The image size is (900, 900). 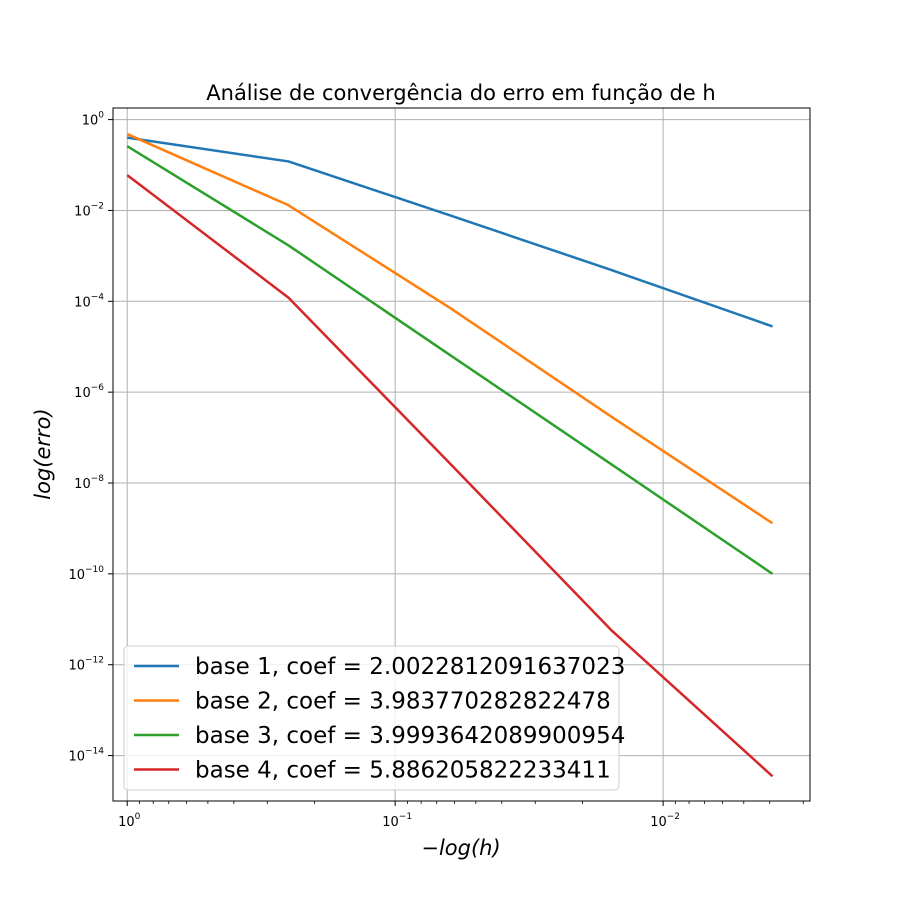 What do you see at coordinates (138, 817) in the screenshot?
I see `x-tick-label-exponent: 0` at bounding box center [138, 817].